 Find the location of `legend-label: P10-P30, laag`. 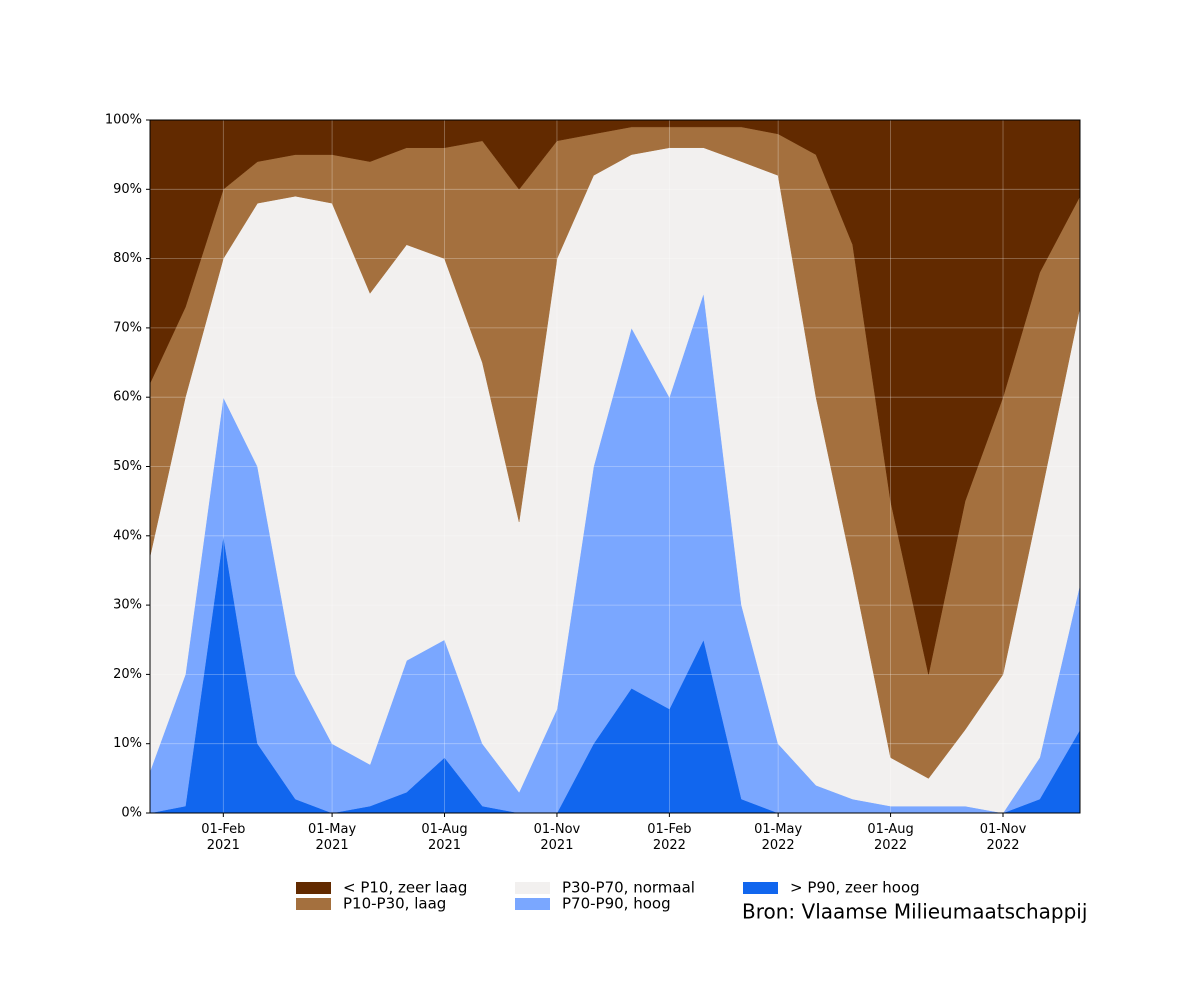

legend-label: P10-P30, laag is located at coordinates (394, 904).